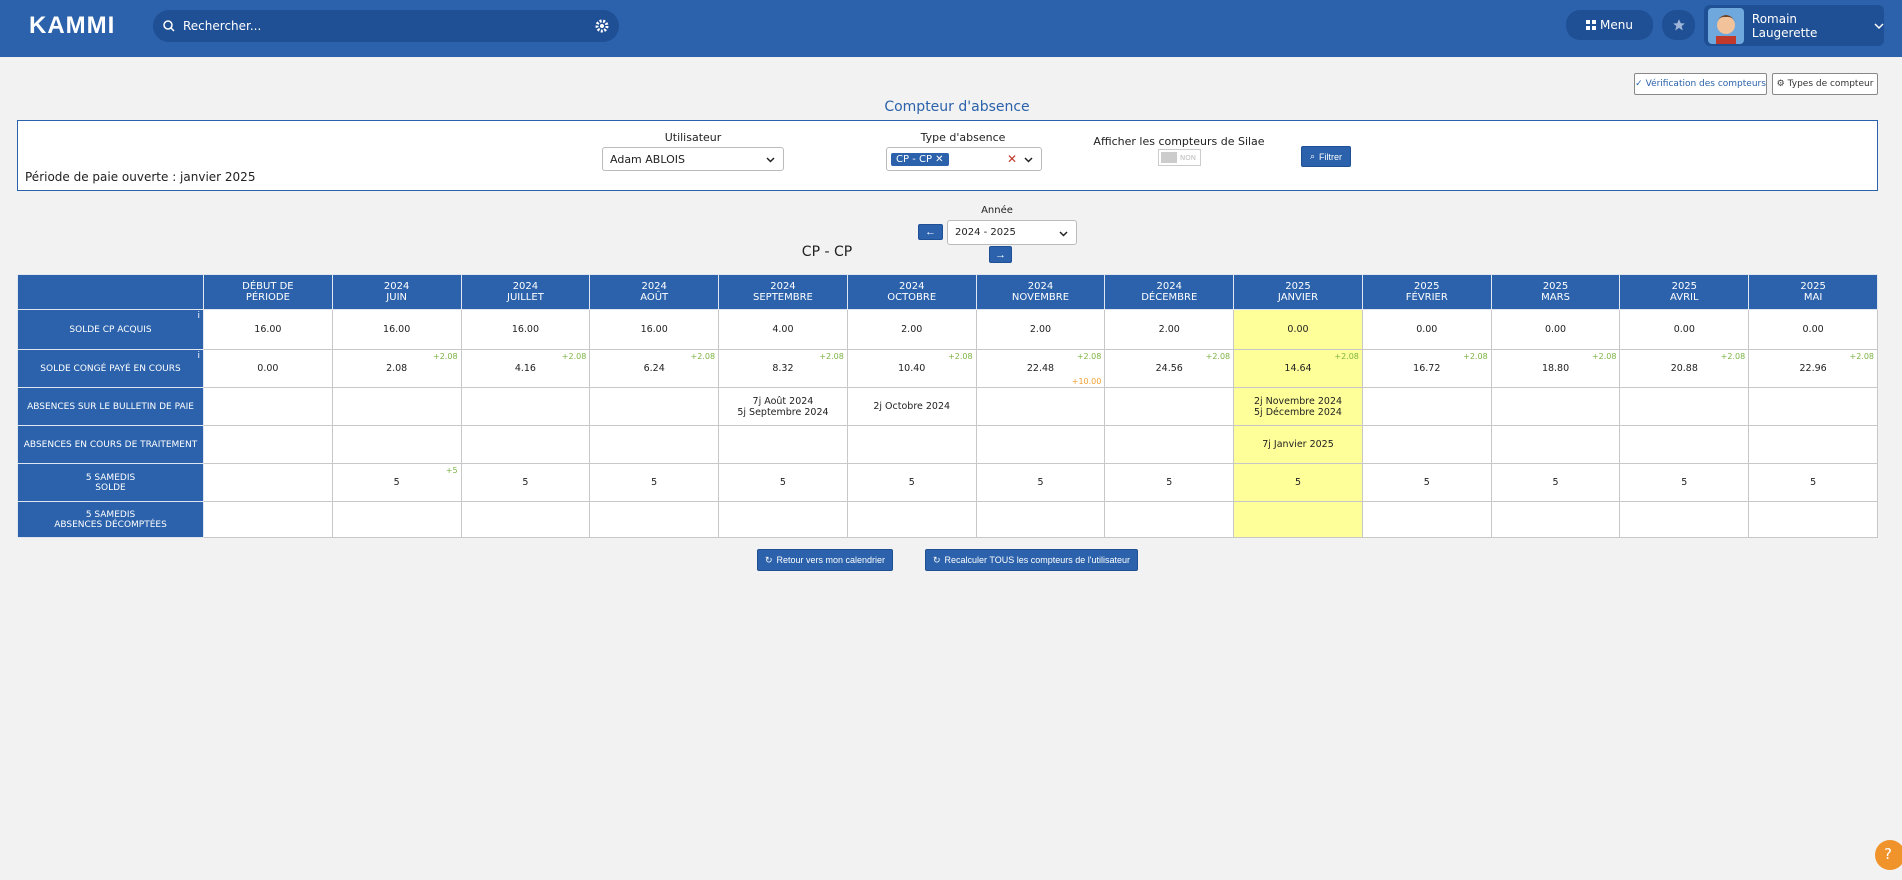  What do you see at coordinates (831, 560) in the screenshot?
I see `back-label: Retour vers mon calendrier` at bounding box center [831, 560].